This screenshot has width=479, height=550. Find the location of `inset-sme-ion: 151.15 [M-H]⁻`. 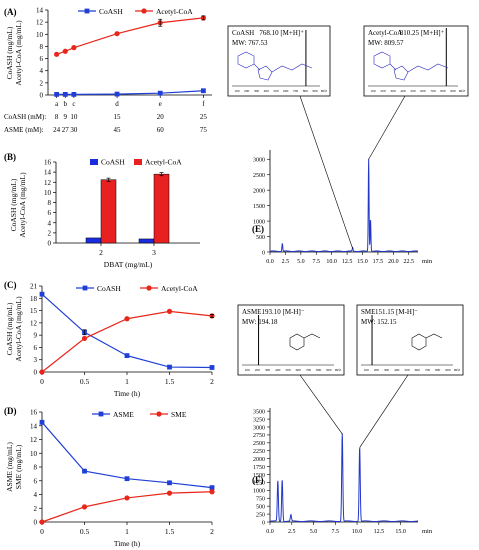

inset-sme-ion: 151.15 [M-H]⁻ is located at coordinates (396, 312).